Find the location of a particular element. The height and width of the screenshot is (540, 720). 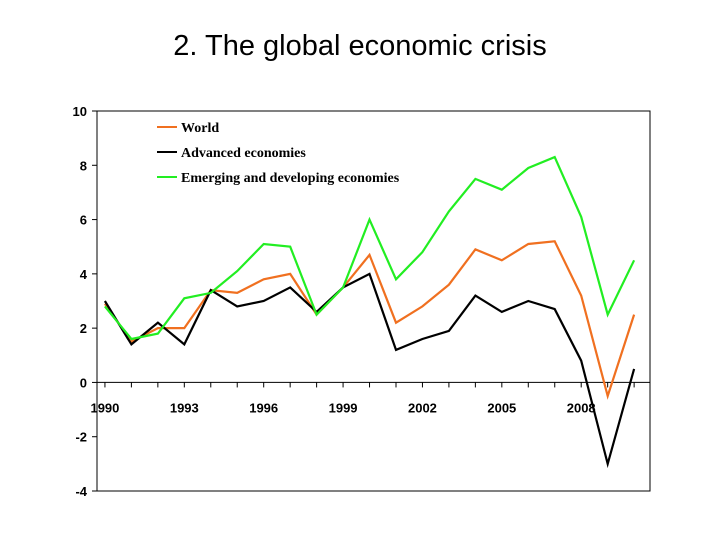

y-tick-label: 6 is located at coordinates (83, 220).